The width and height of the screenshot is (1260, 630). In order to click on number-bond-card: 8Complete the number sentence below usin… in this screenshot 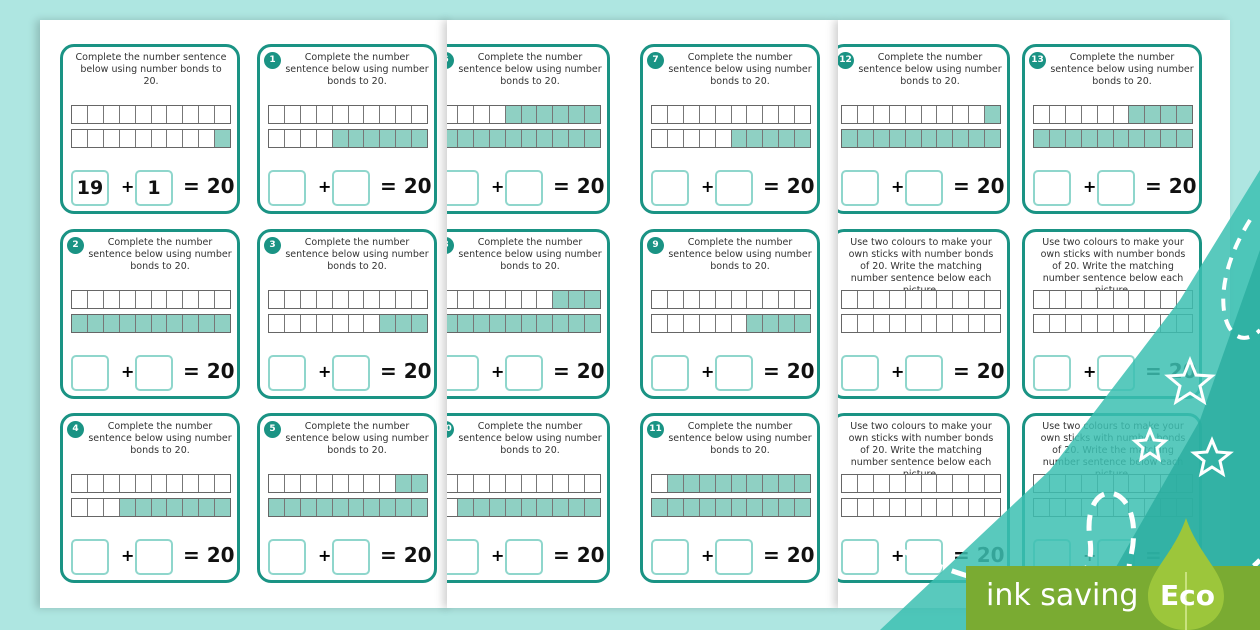, I will do `click(528, 314)`.